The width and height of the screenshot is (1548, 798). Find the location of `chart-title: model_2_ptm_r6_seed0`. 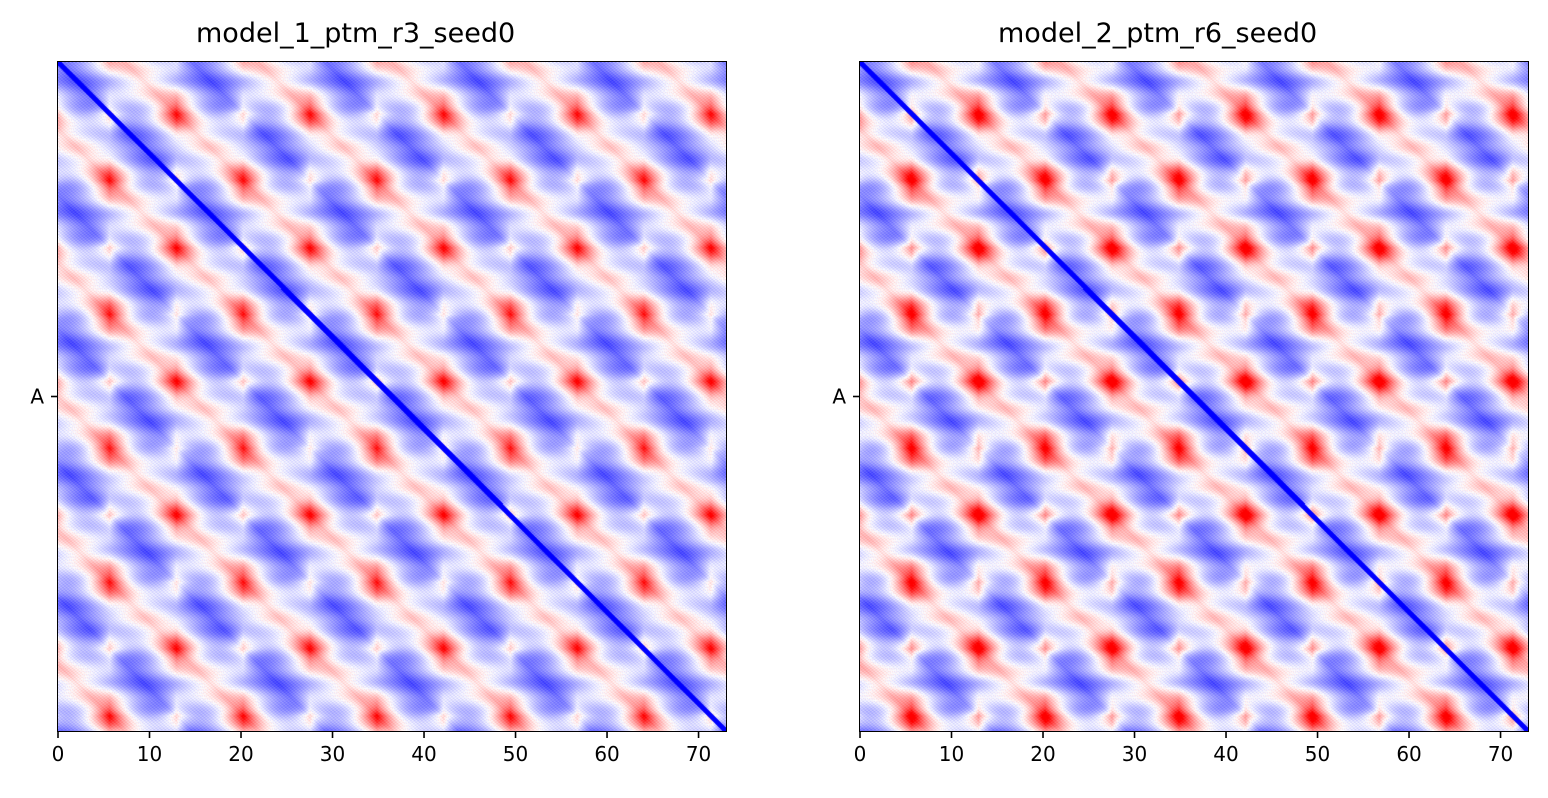

chart-title: model_2_ptm_r6_seed0 is located at coordinates (1158, 33).